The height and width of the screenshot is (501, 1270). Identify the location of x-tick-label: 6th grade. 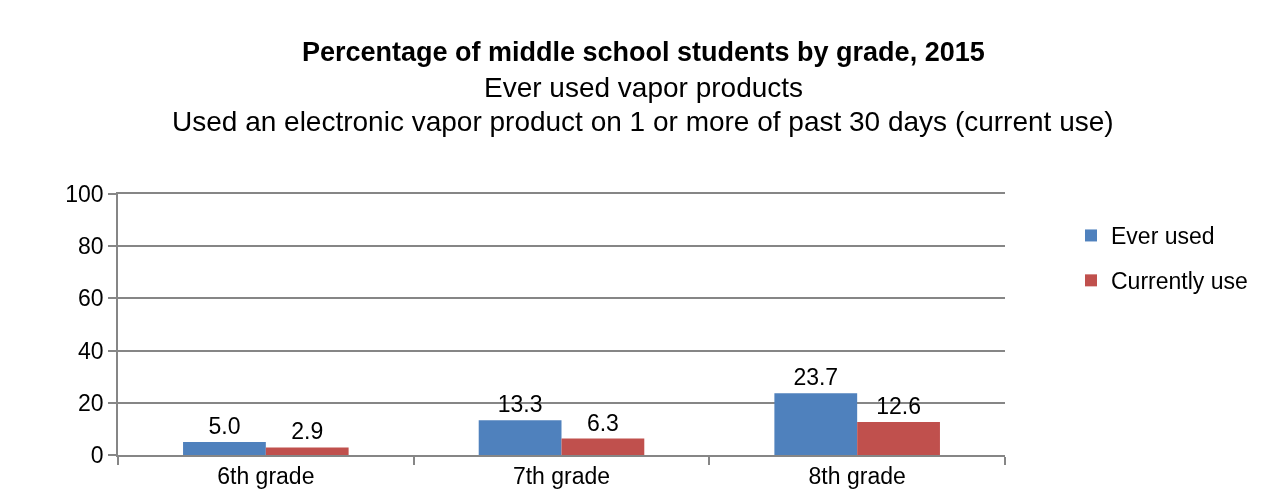
(266, 476).